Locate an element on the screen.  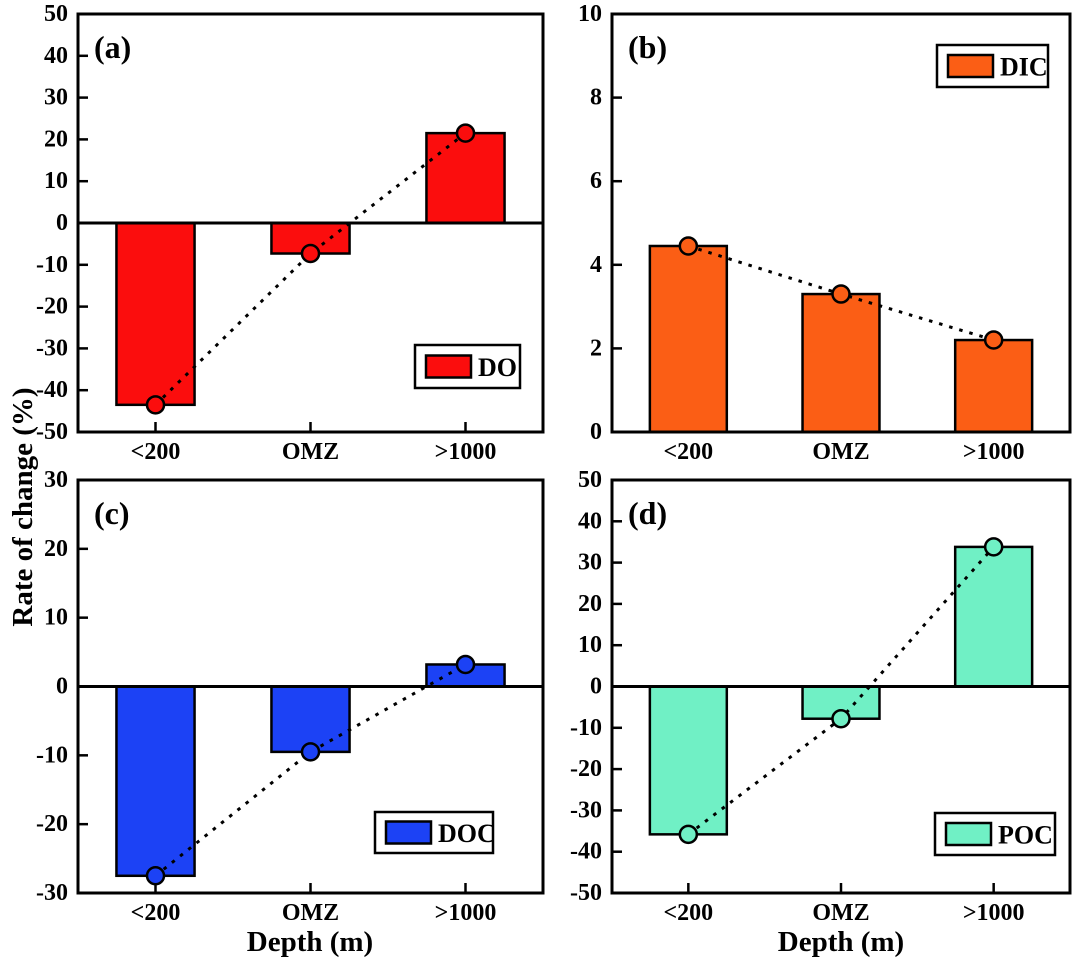
bar-DO-<200 is located at coordinates (155, 314).